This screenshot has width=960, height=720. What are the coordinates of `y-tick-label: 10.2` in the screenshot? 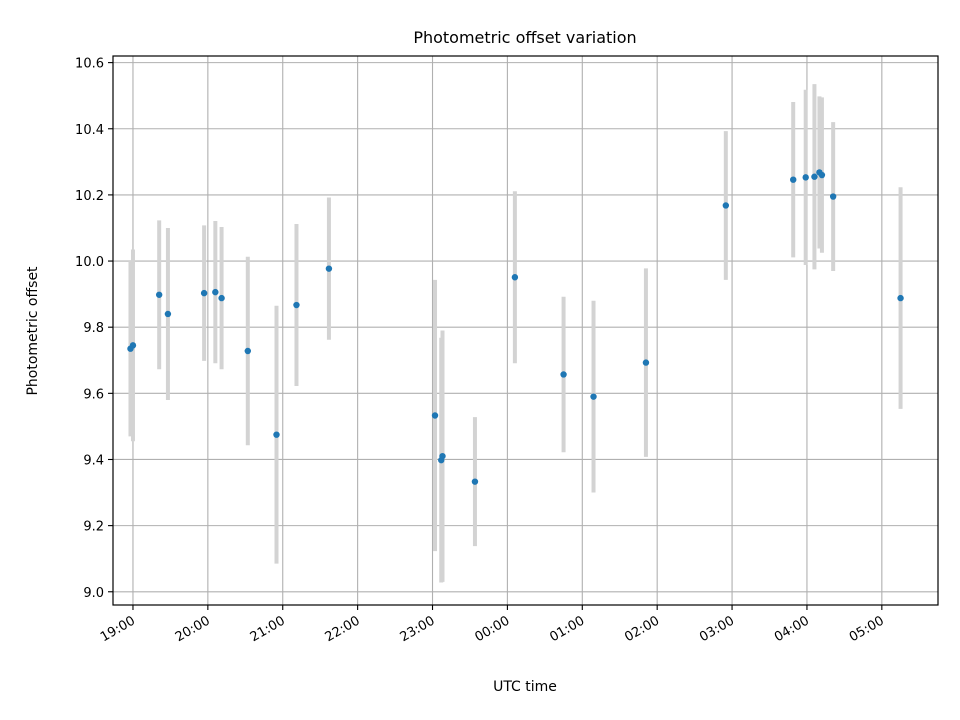 It's located at (89, 196).